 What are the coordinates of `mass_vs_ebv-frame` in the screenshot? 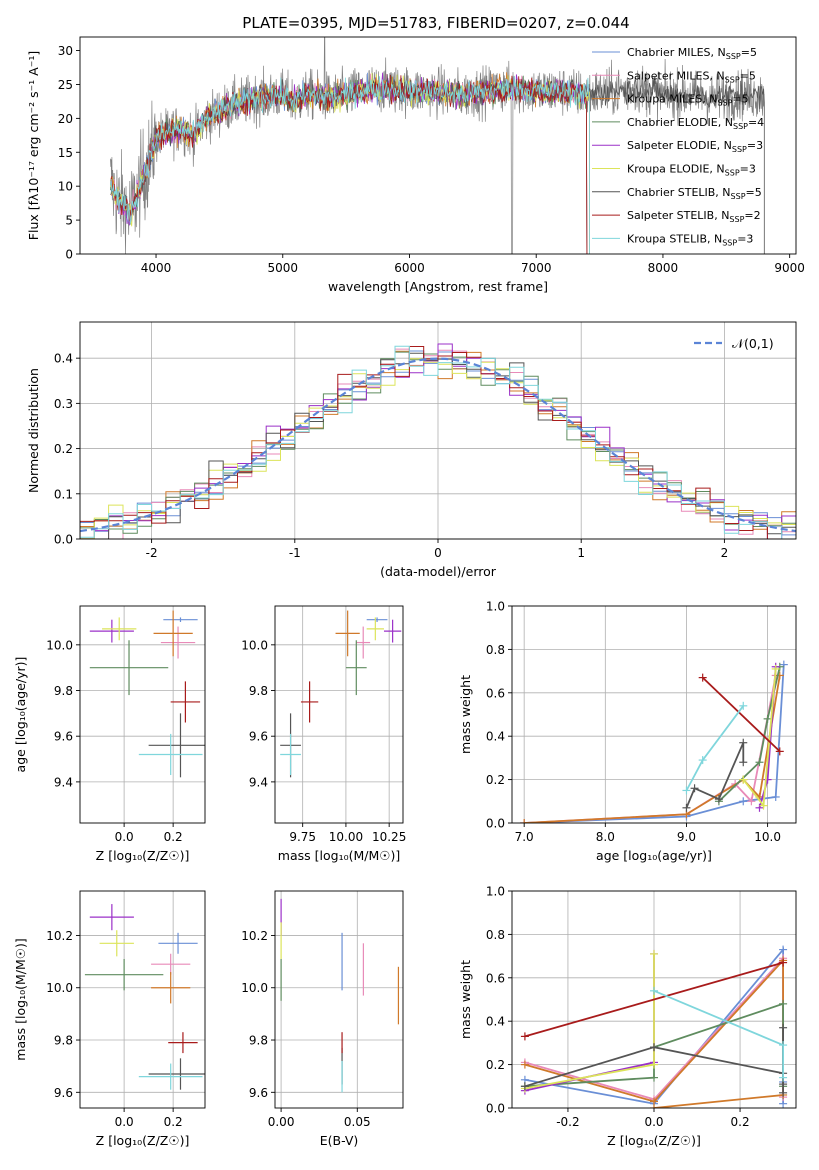 It's located at (339, 999).